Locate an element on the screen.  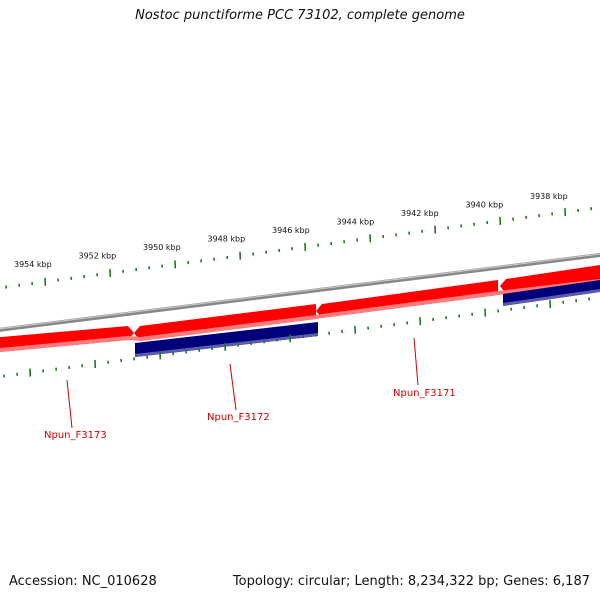
kbp-tick-label: 3944 kbp is located at coordinates (356, 222).